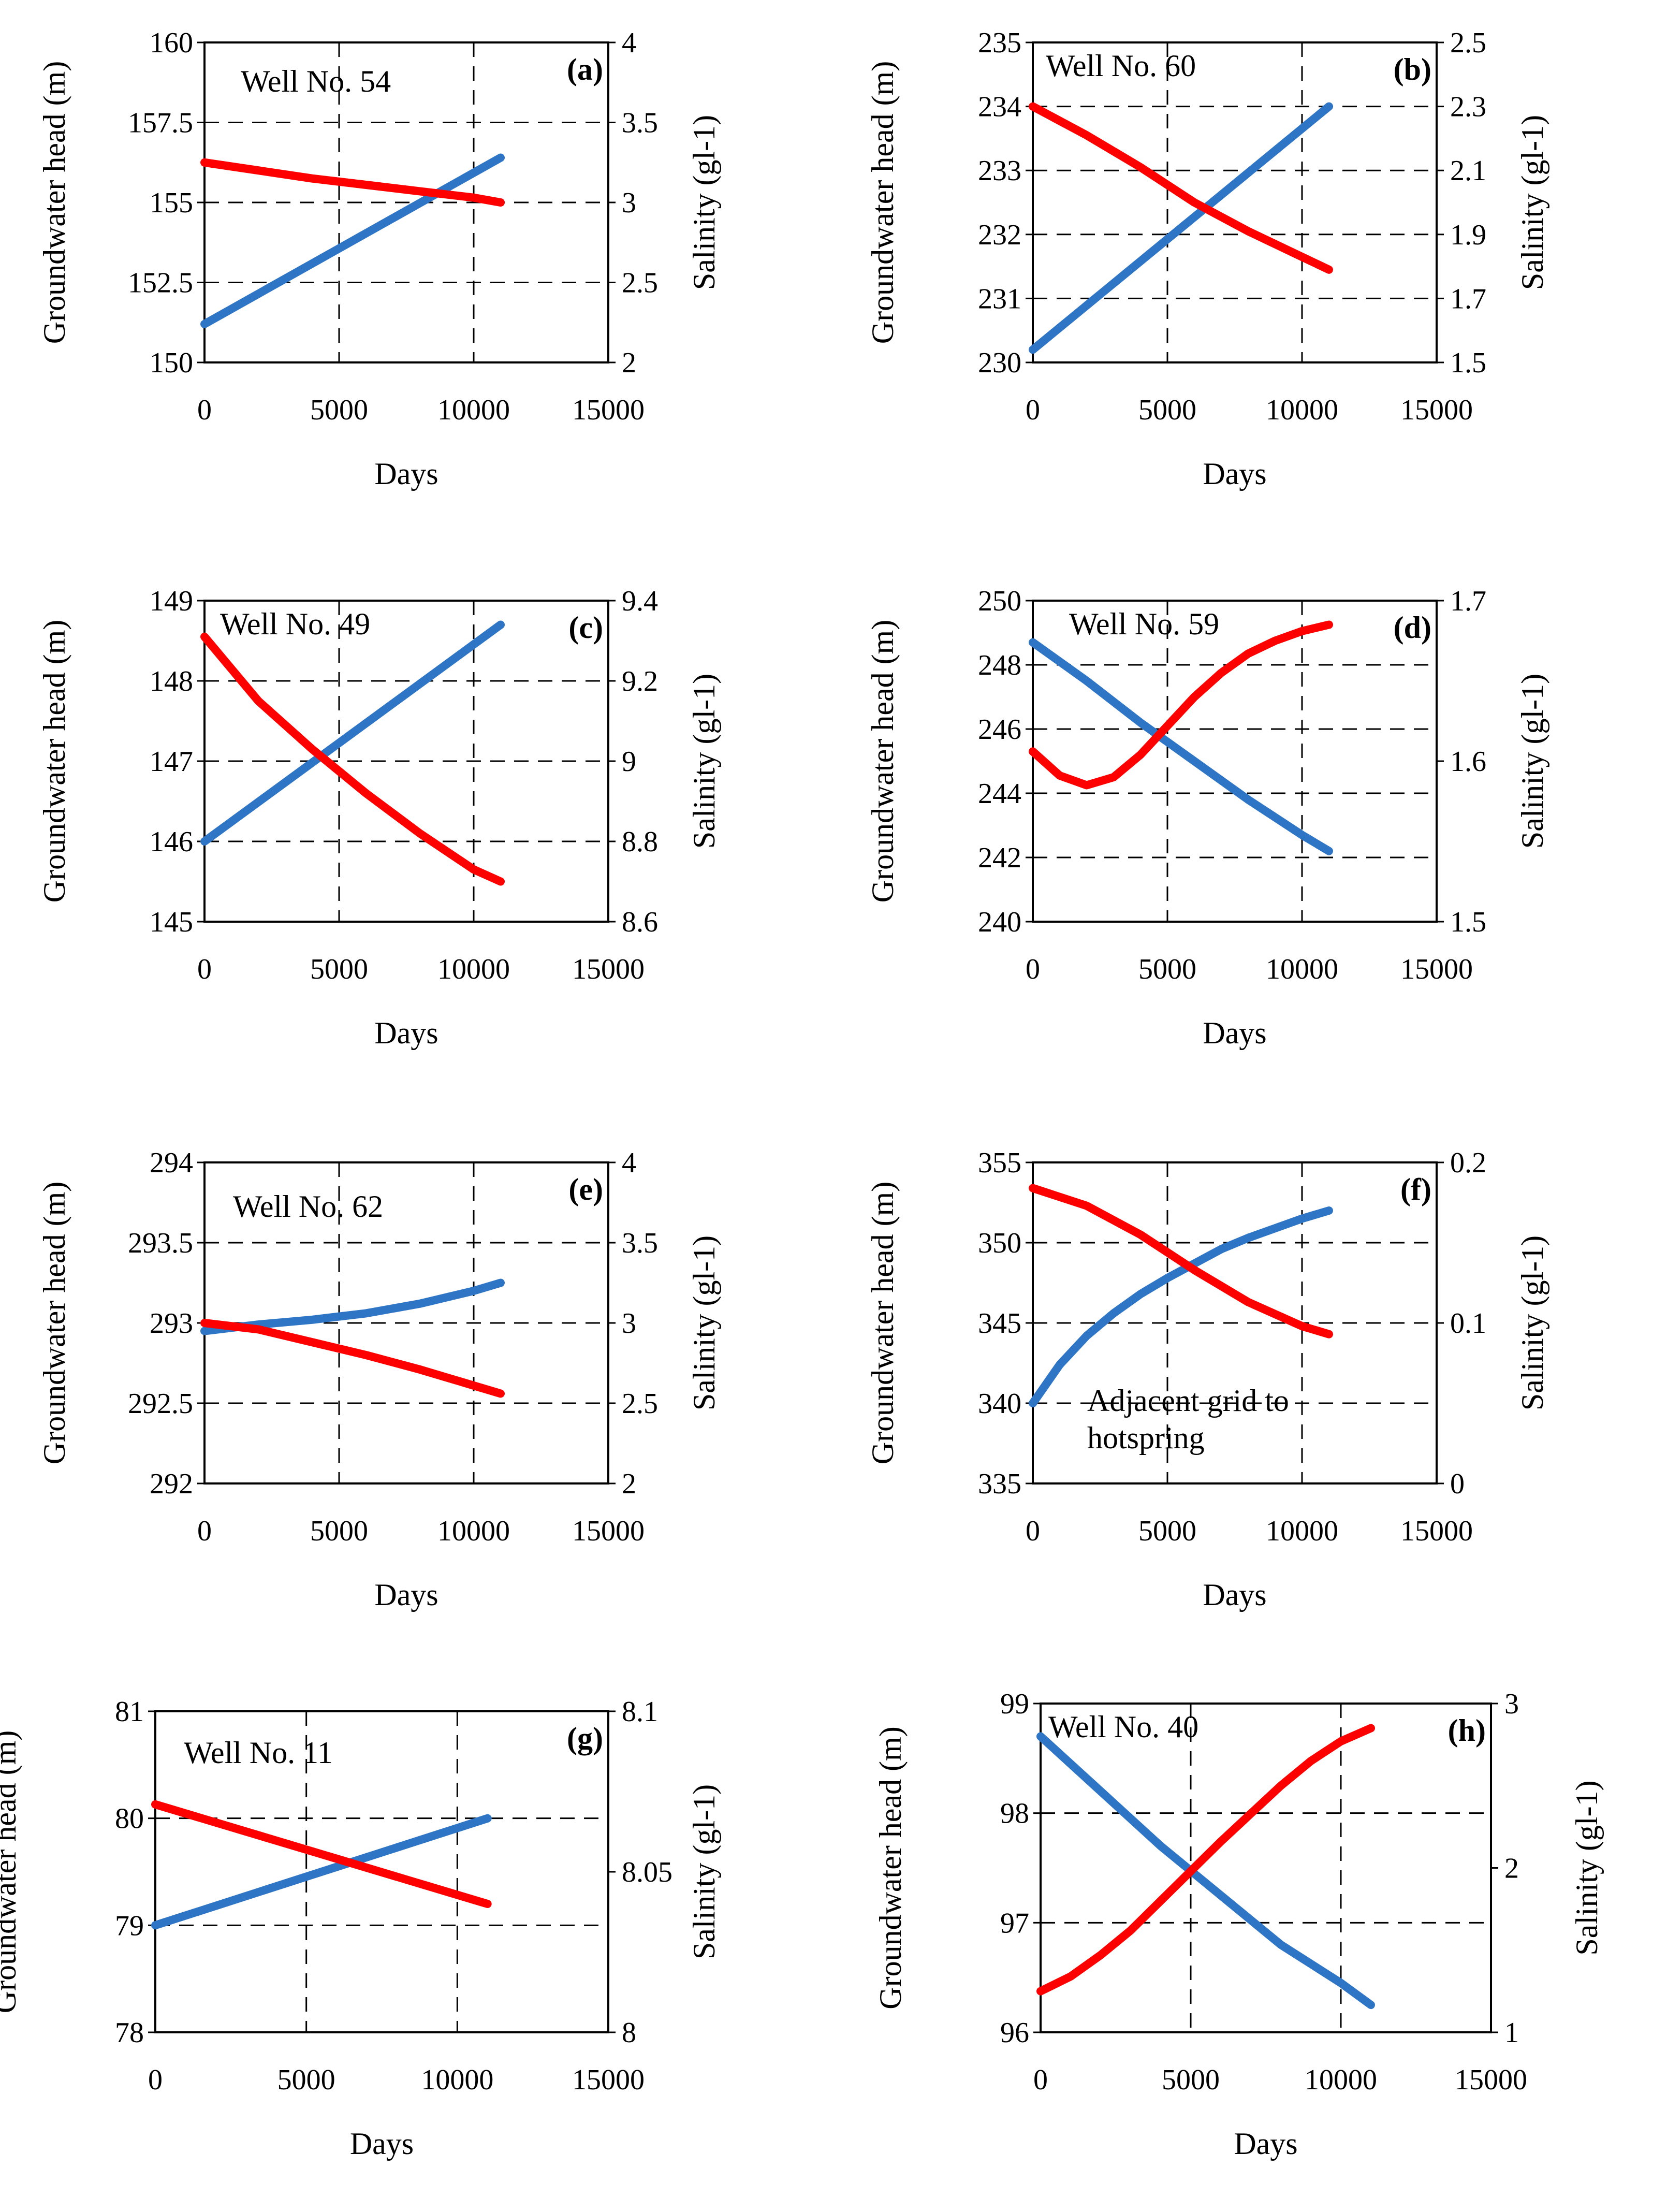 The height and width of the screenshot is (2212, 1667). I want to click on y-tick-label: 340, so click(999, 1404).